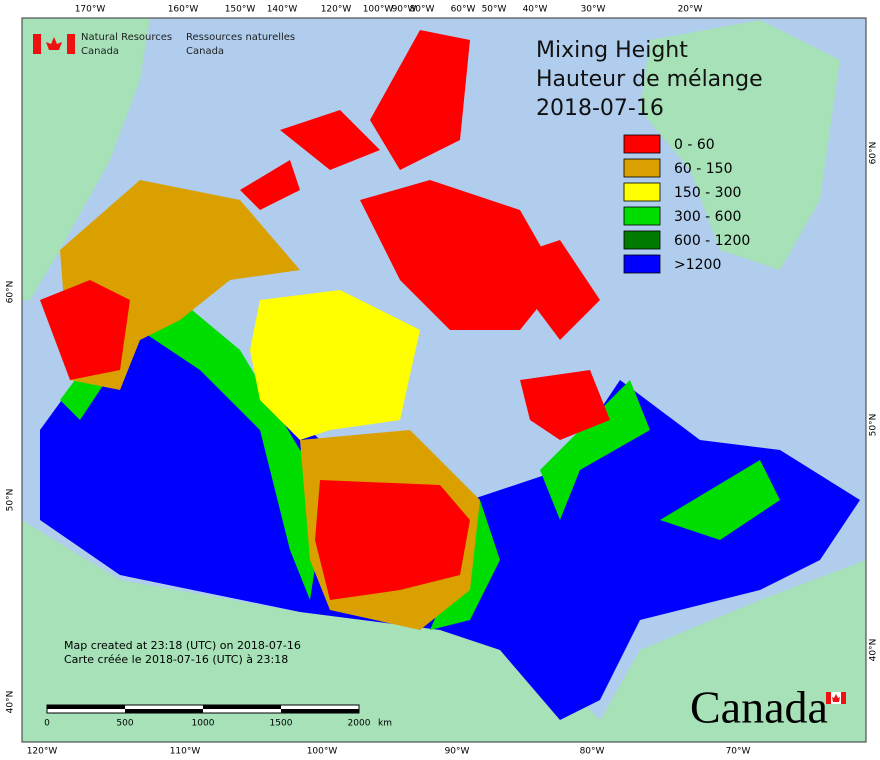 This screenshot has height=760, width=880. Describe the element at coordinates (463, 10) in the screenshot. I see `lon-label: 60°W` at that location.